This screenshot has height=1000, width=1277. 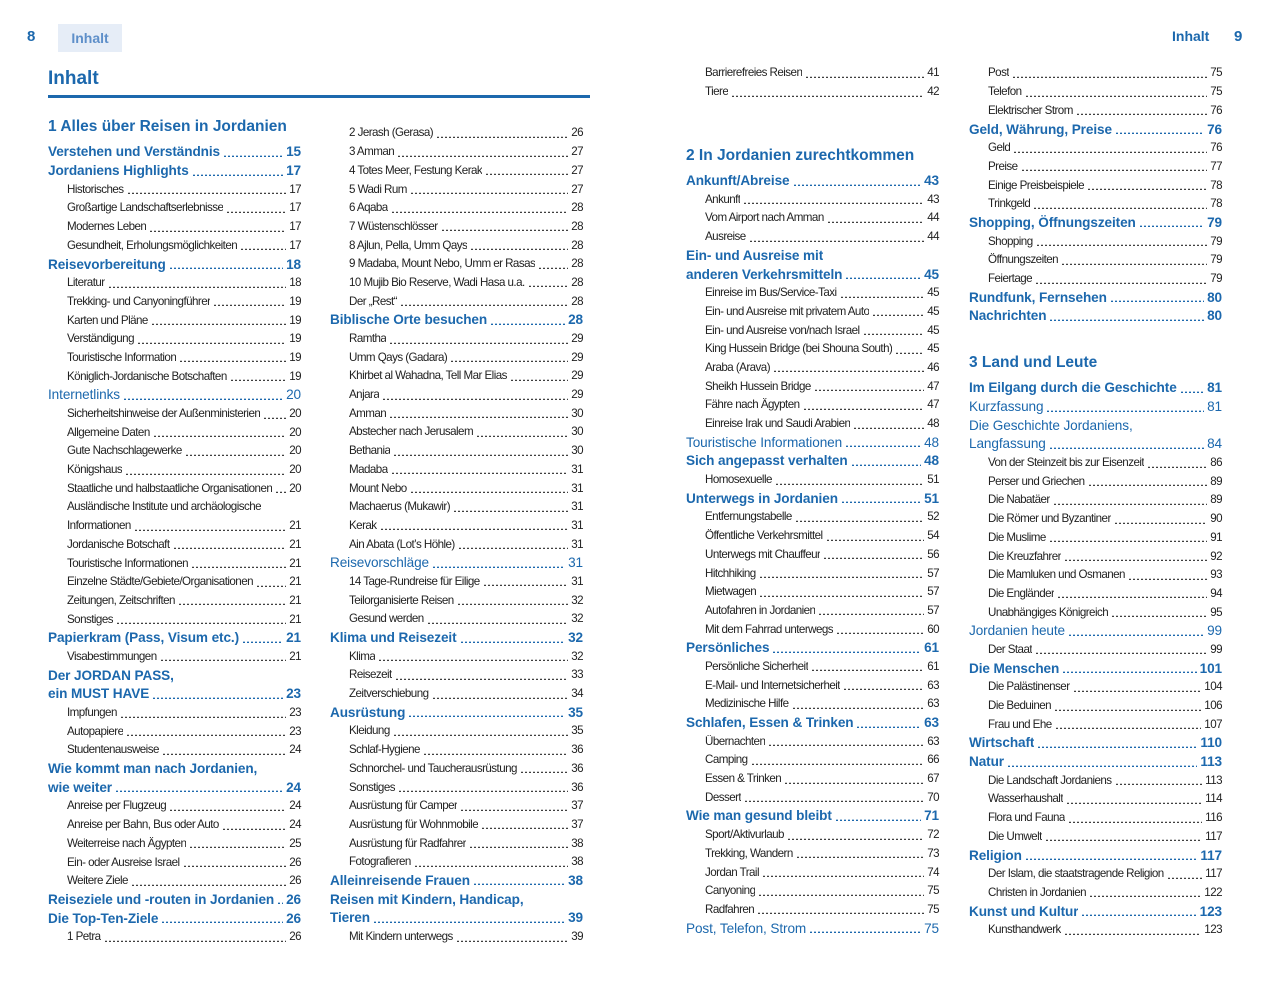 What do you see at coordinates (1025, 799) in the screenshot?
I see `entry-title: Wasserhaushalt` at bounding box center [1025, 799].